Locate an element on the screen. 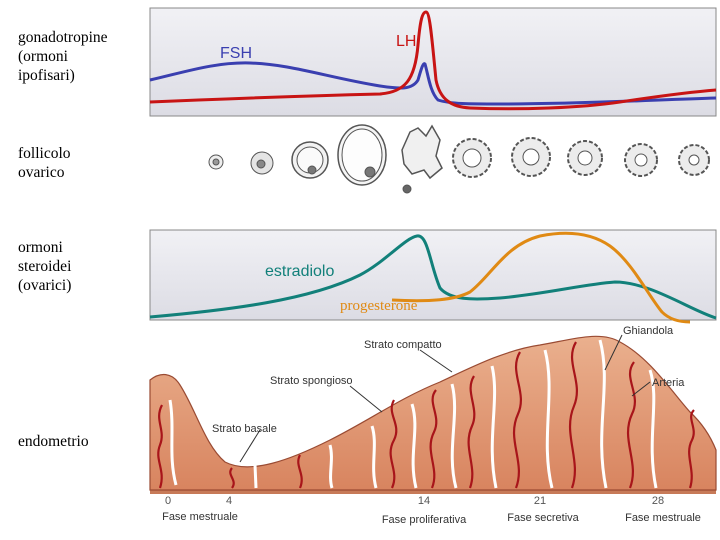  label-pointers is located at coordinates (445, 398).